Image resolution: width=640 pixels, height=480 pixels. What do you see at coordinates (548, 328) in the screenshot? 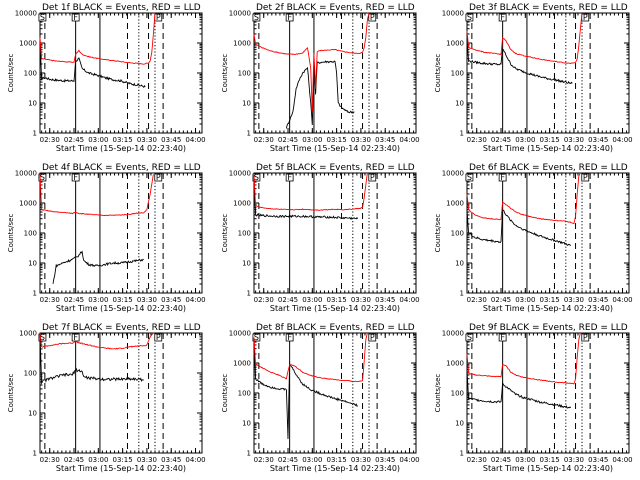
I see `panel-title: Det 9f BLACK = Events, RED = LLD` at bounding box center [548, 328].